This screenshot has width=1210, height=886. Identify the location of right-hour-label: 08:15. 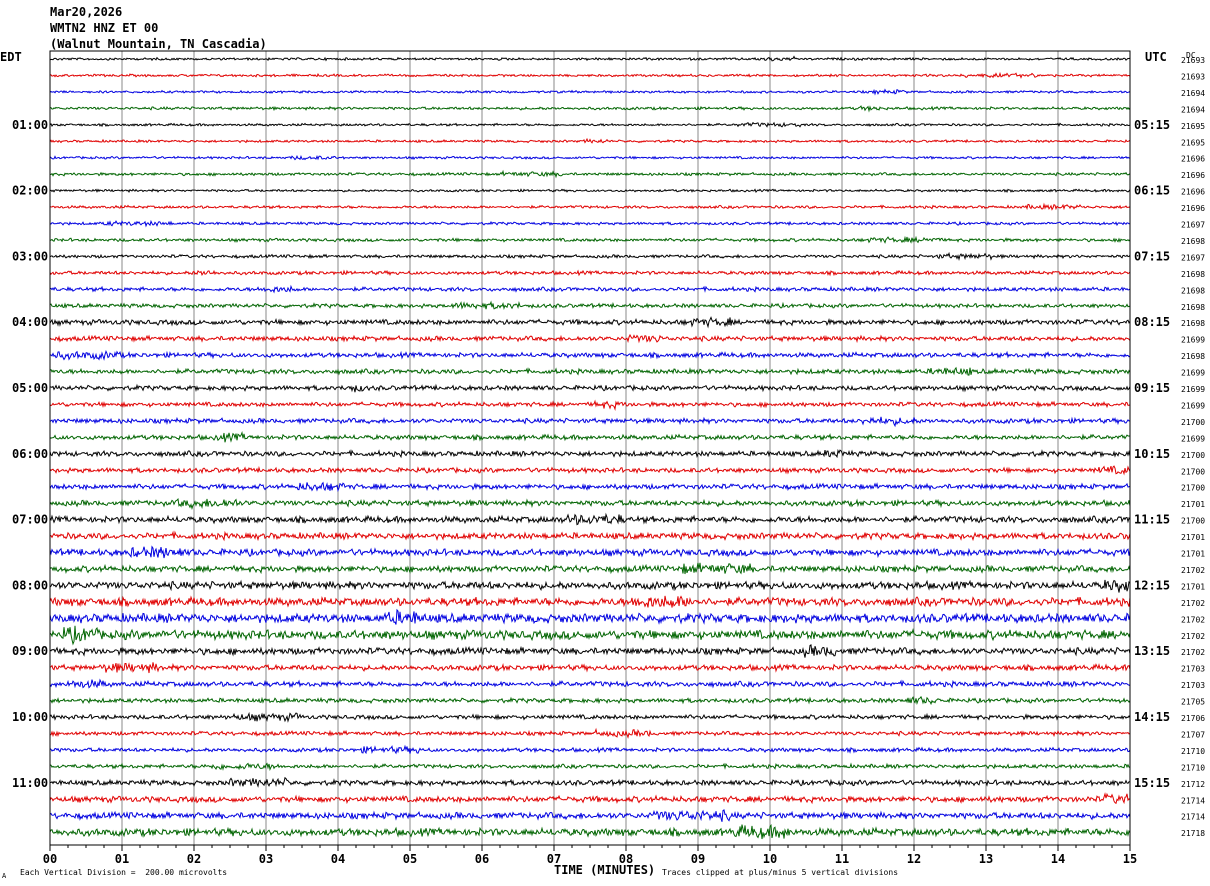
(1152, 322).